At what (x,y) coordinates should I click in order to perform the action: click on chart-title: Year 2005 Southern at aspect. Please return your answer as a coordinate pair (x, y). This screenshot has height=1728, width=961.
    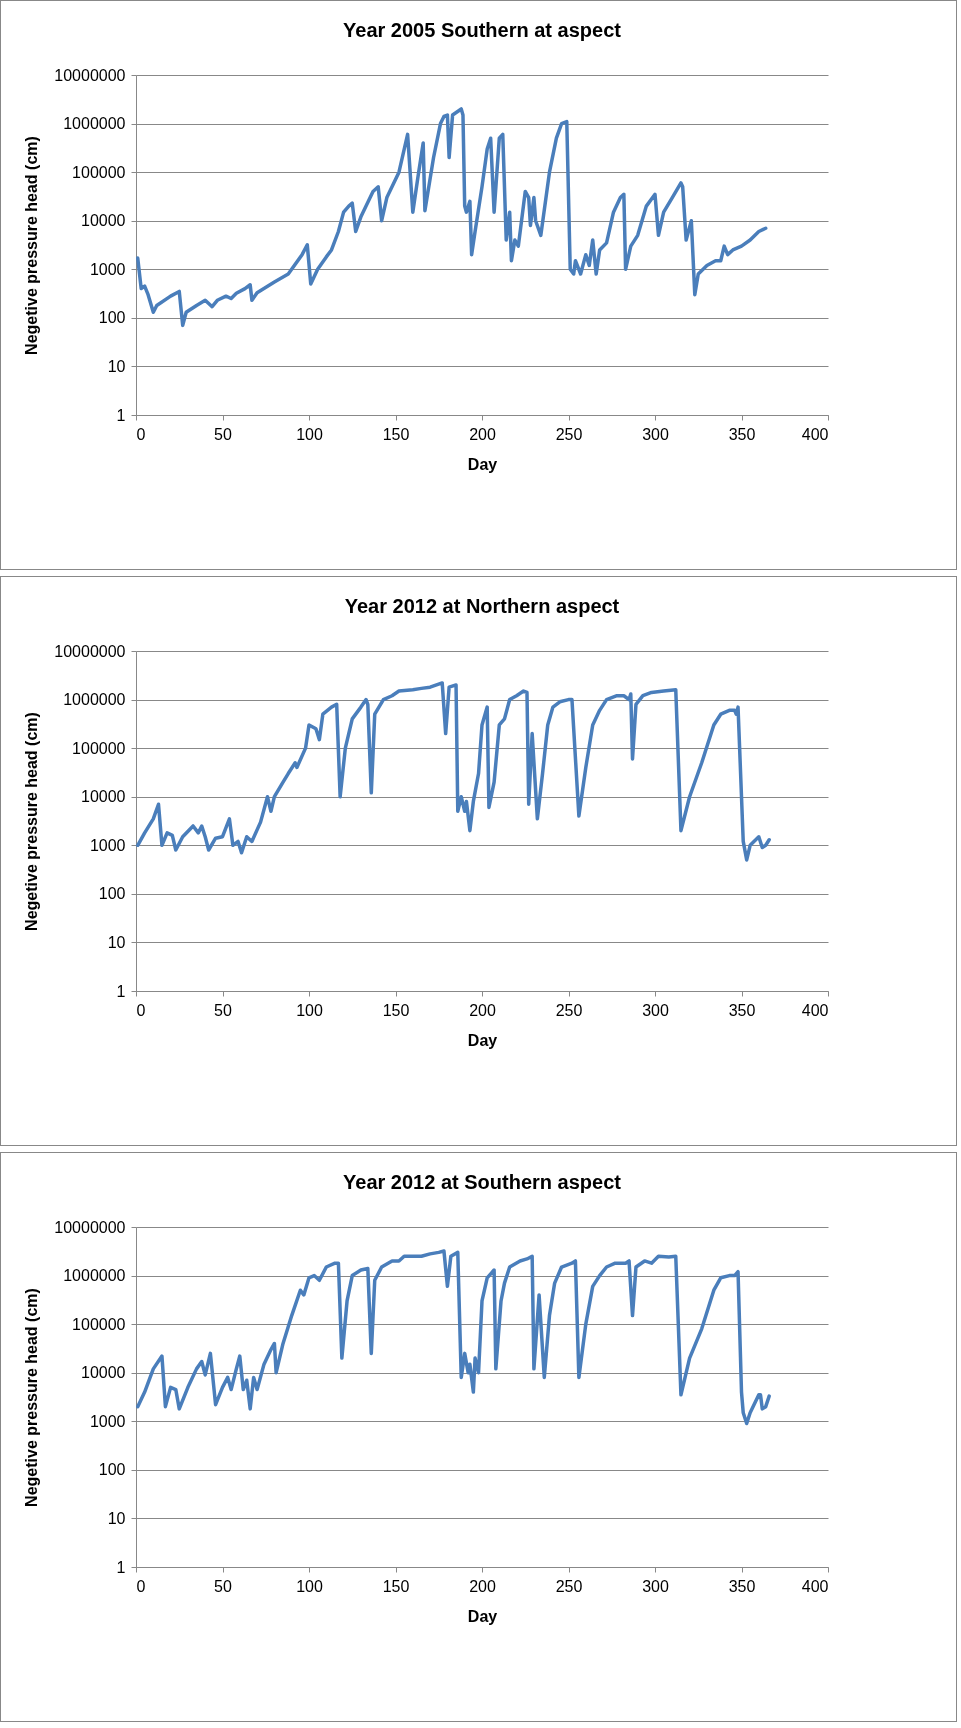
    Looking at the image, I should click on (482, 30).